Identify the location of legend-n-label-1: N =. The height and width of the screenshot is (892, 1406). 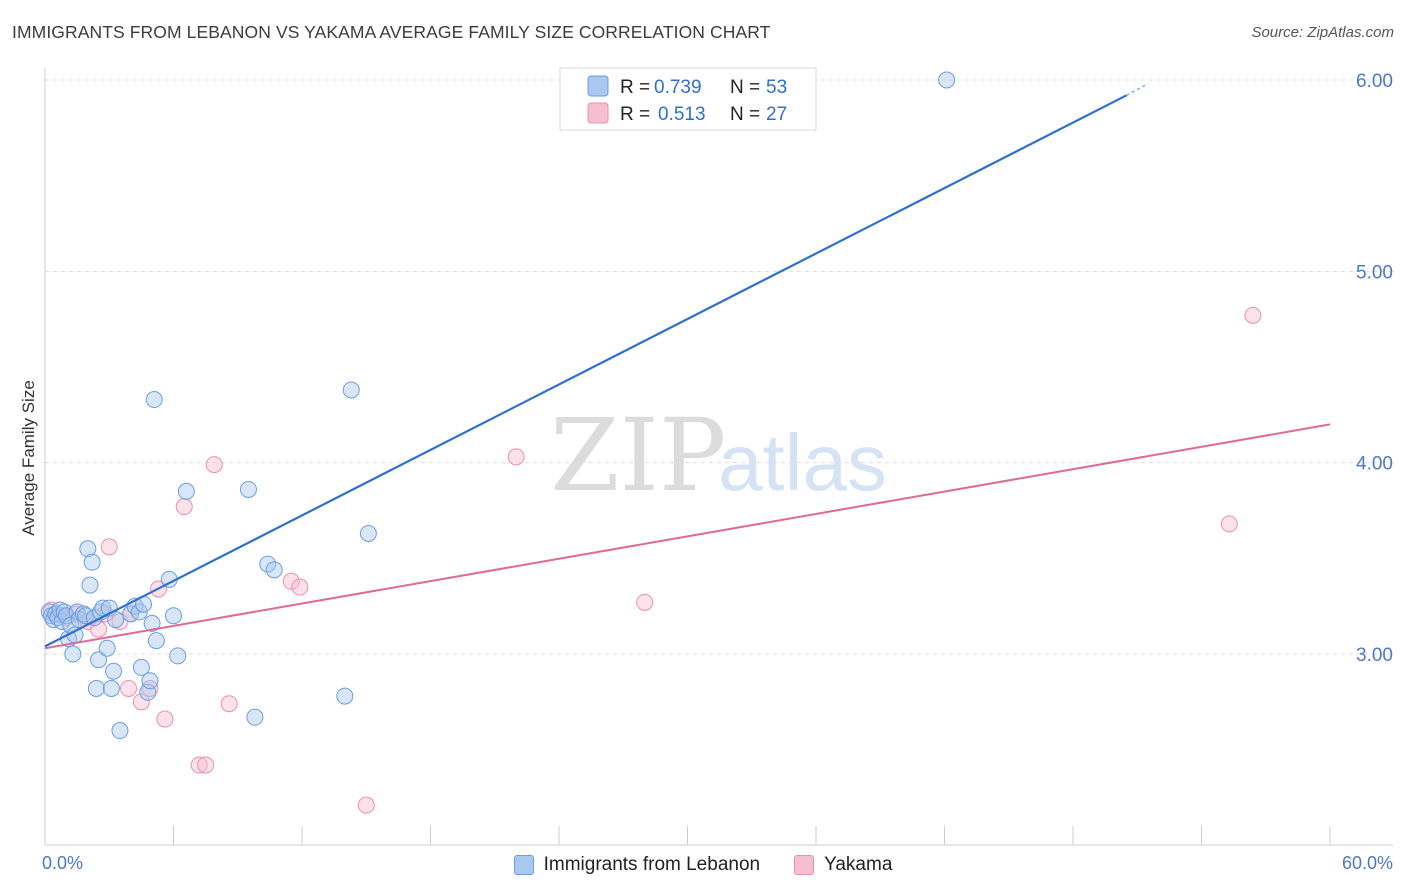
(745, 87).